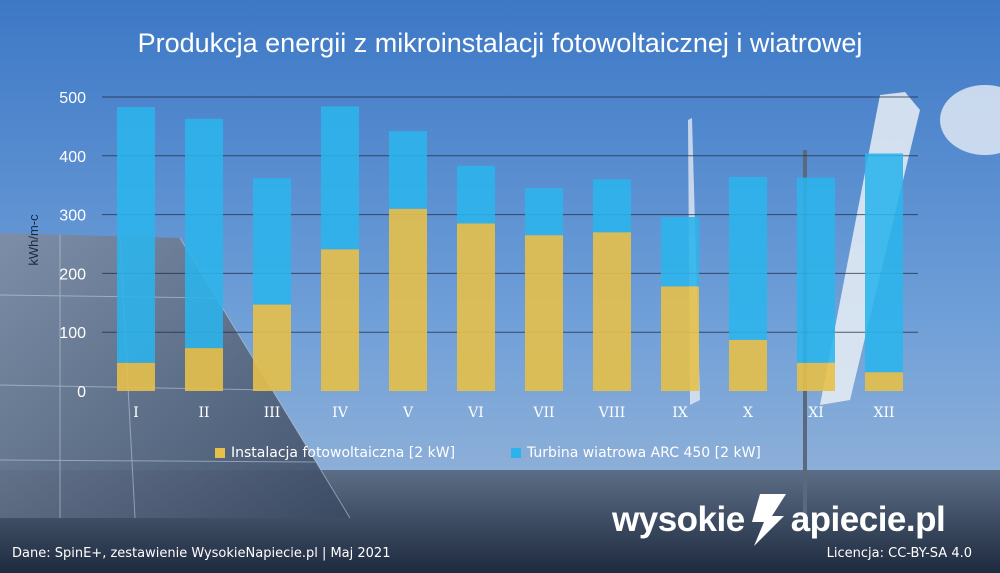 The height and width of the screenshot is (573, 1000). What do you see at coordinates (72, 333) in the screenshot?
I see `y-tick-label: 100` at bounding box center [72, 333].